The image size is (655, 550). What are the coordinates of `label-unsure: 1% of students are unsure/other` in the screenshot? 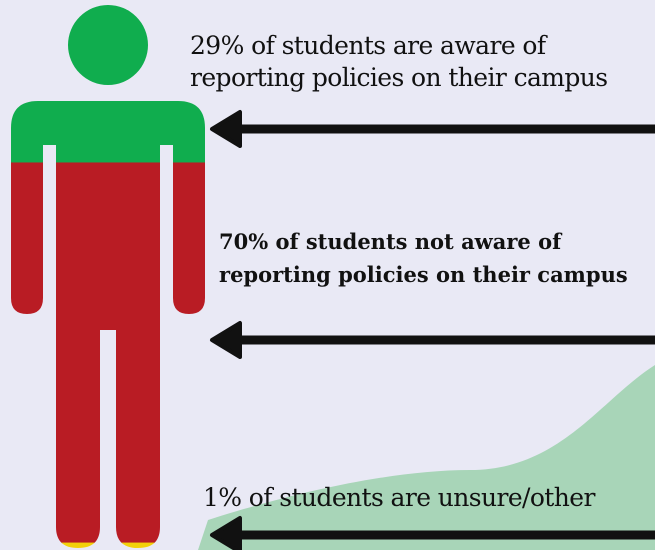 It's located at (399, 497).